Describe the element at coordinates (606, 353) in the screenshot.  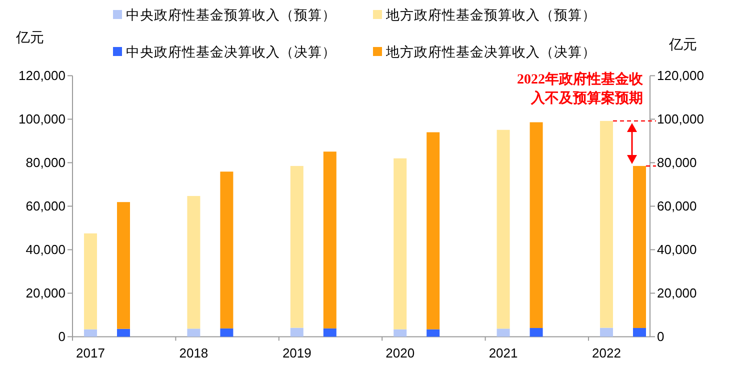
I see `x-tick-label: 2022` at that location.